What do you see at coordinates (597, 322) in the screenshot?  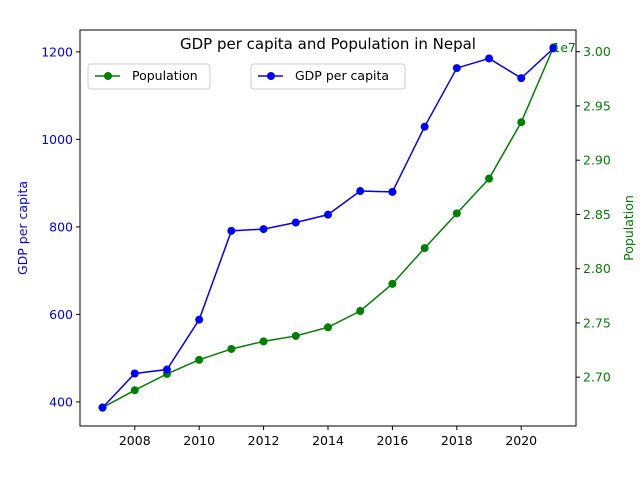 I see `y-right-tick-label: 2.75` at bounding box center [597, 322].